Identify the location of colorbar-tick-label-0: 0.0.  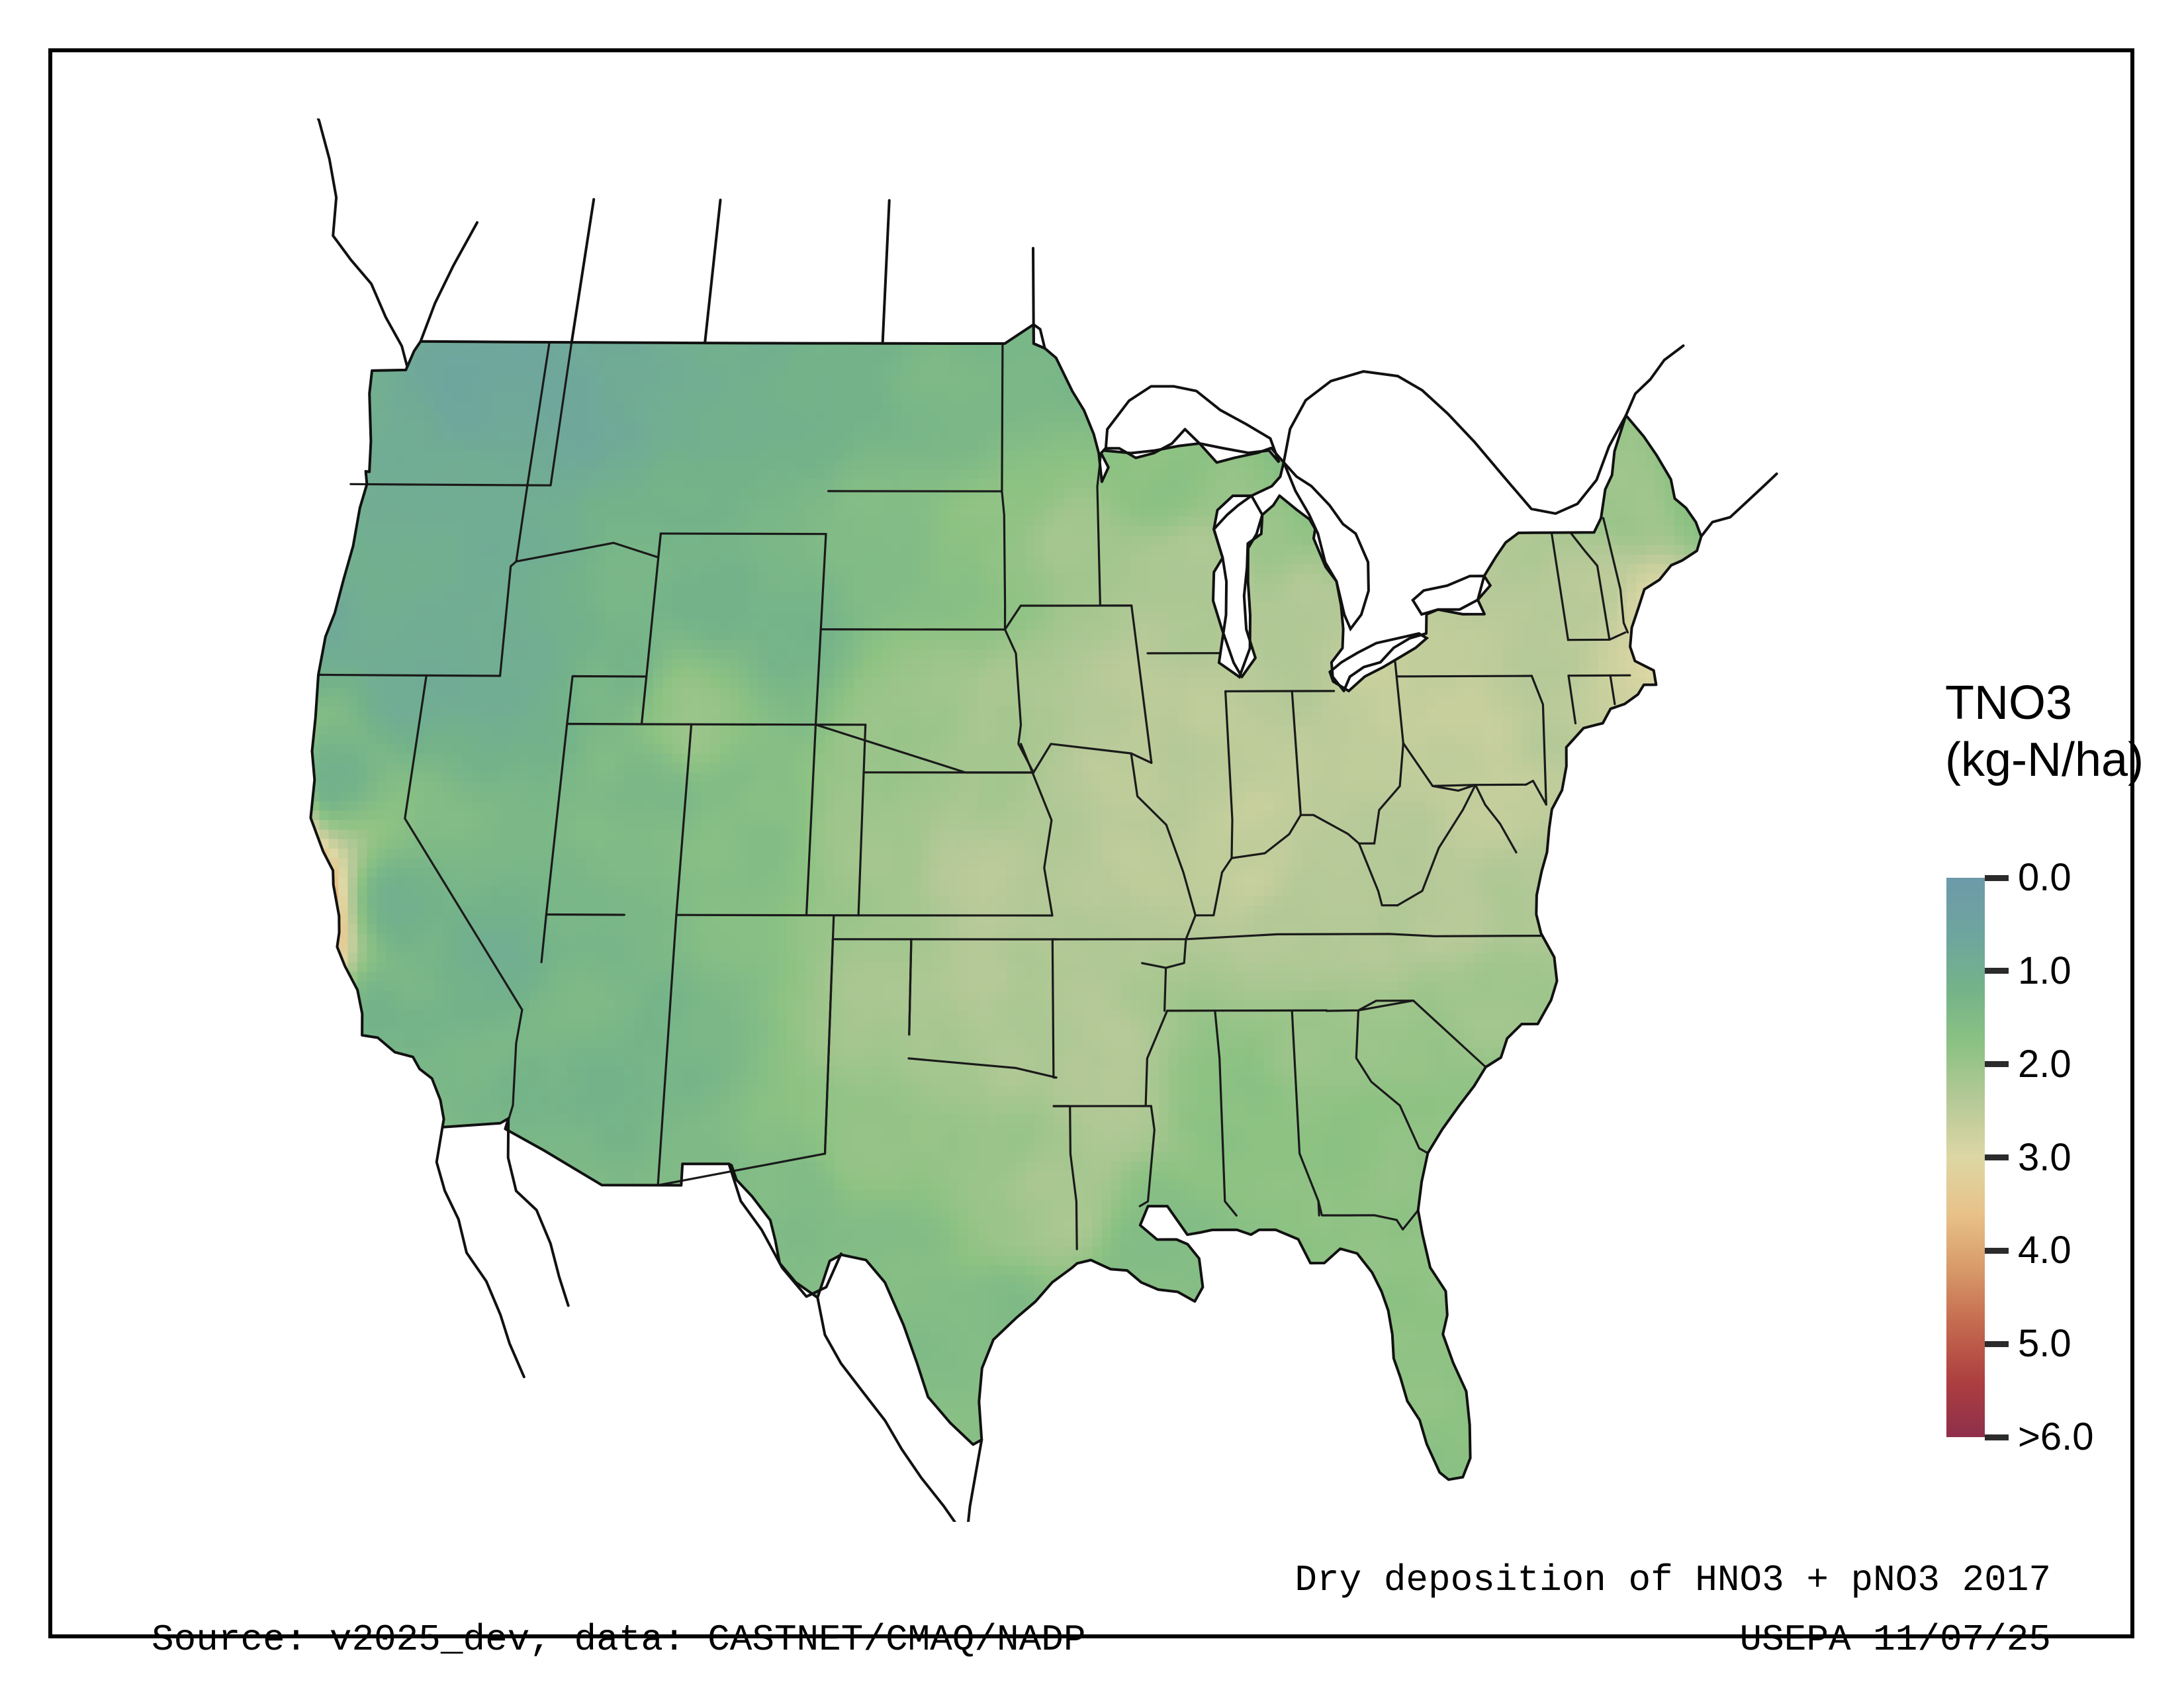
(2045, 877).